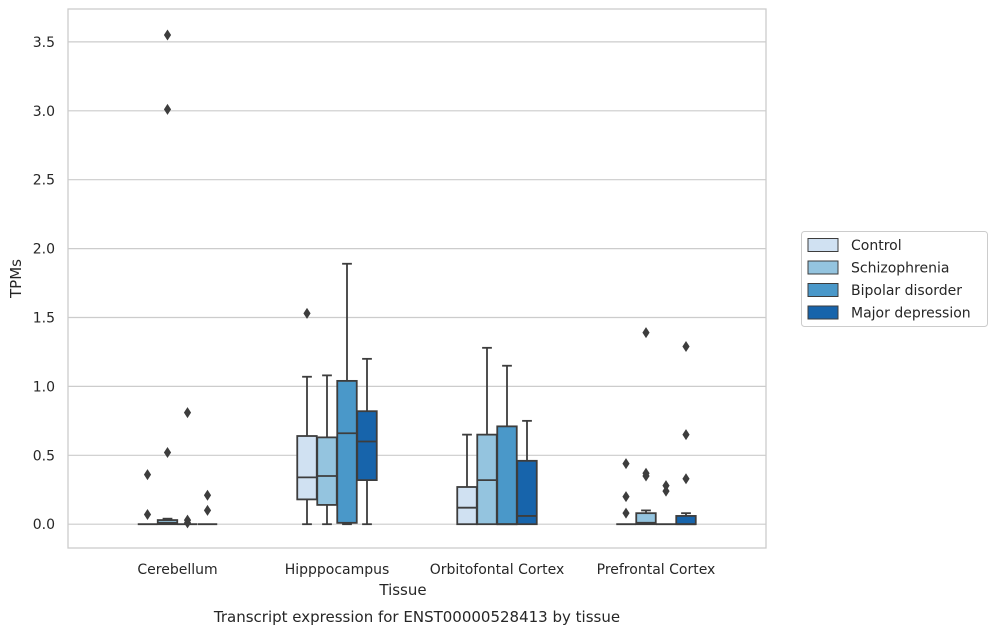 Image resolution: width=997 pixels, height=634 pixels. I want to click on y-tick-label: 1.5, so click(44, 319).